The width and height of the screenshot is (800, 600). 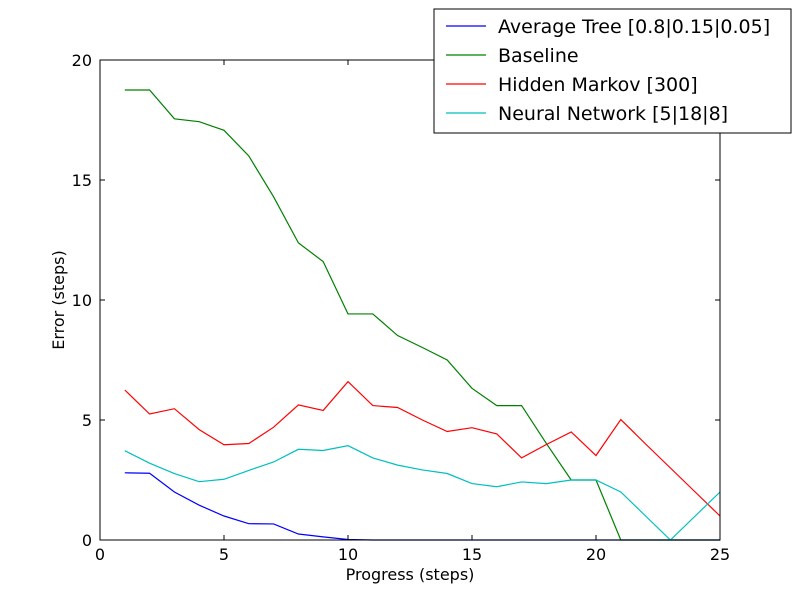 I want to click on y-tick-label: 10, so click(x=82, y=300).